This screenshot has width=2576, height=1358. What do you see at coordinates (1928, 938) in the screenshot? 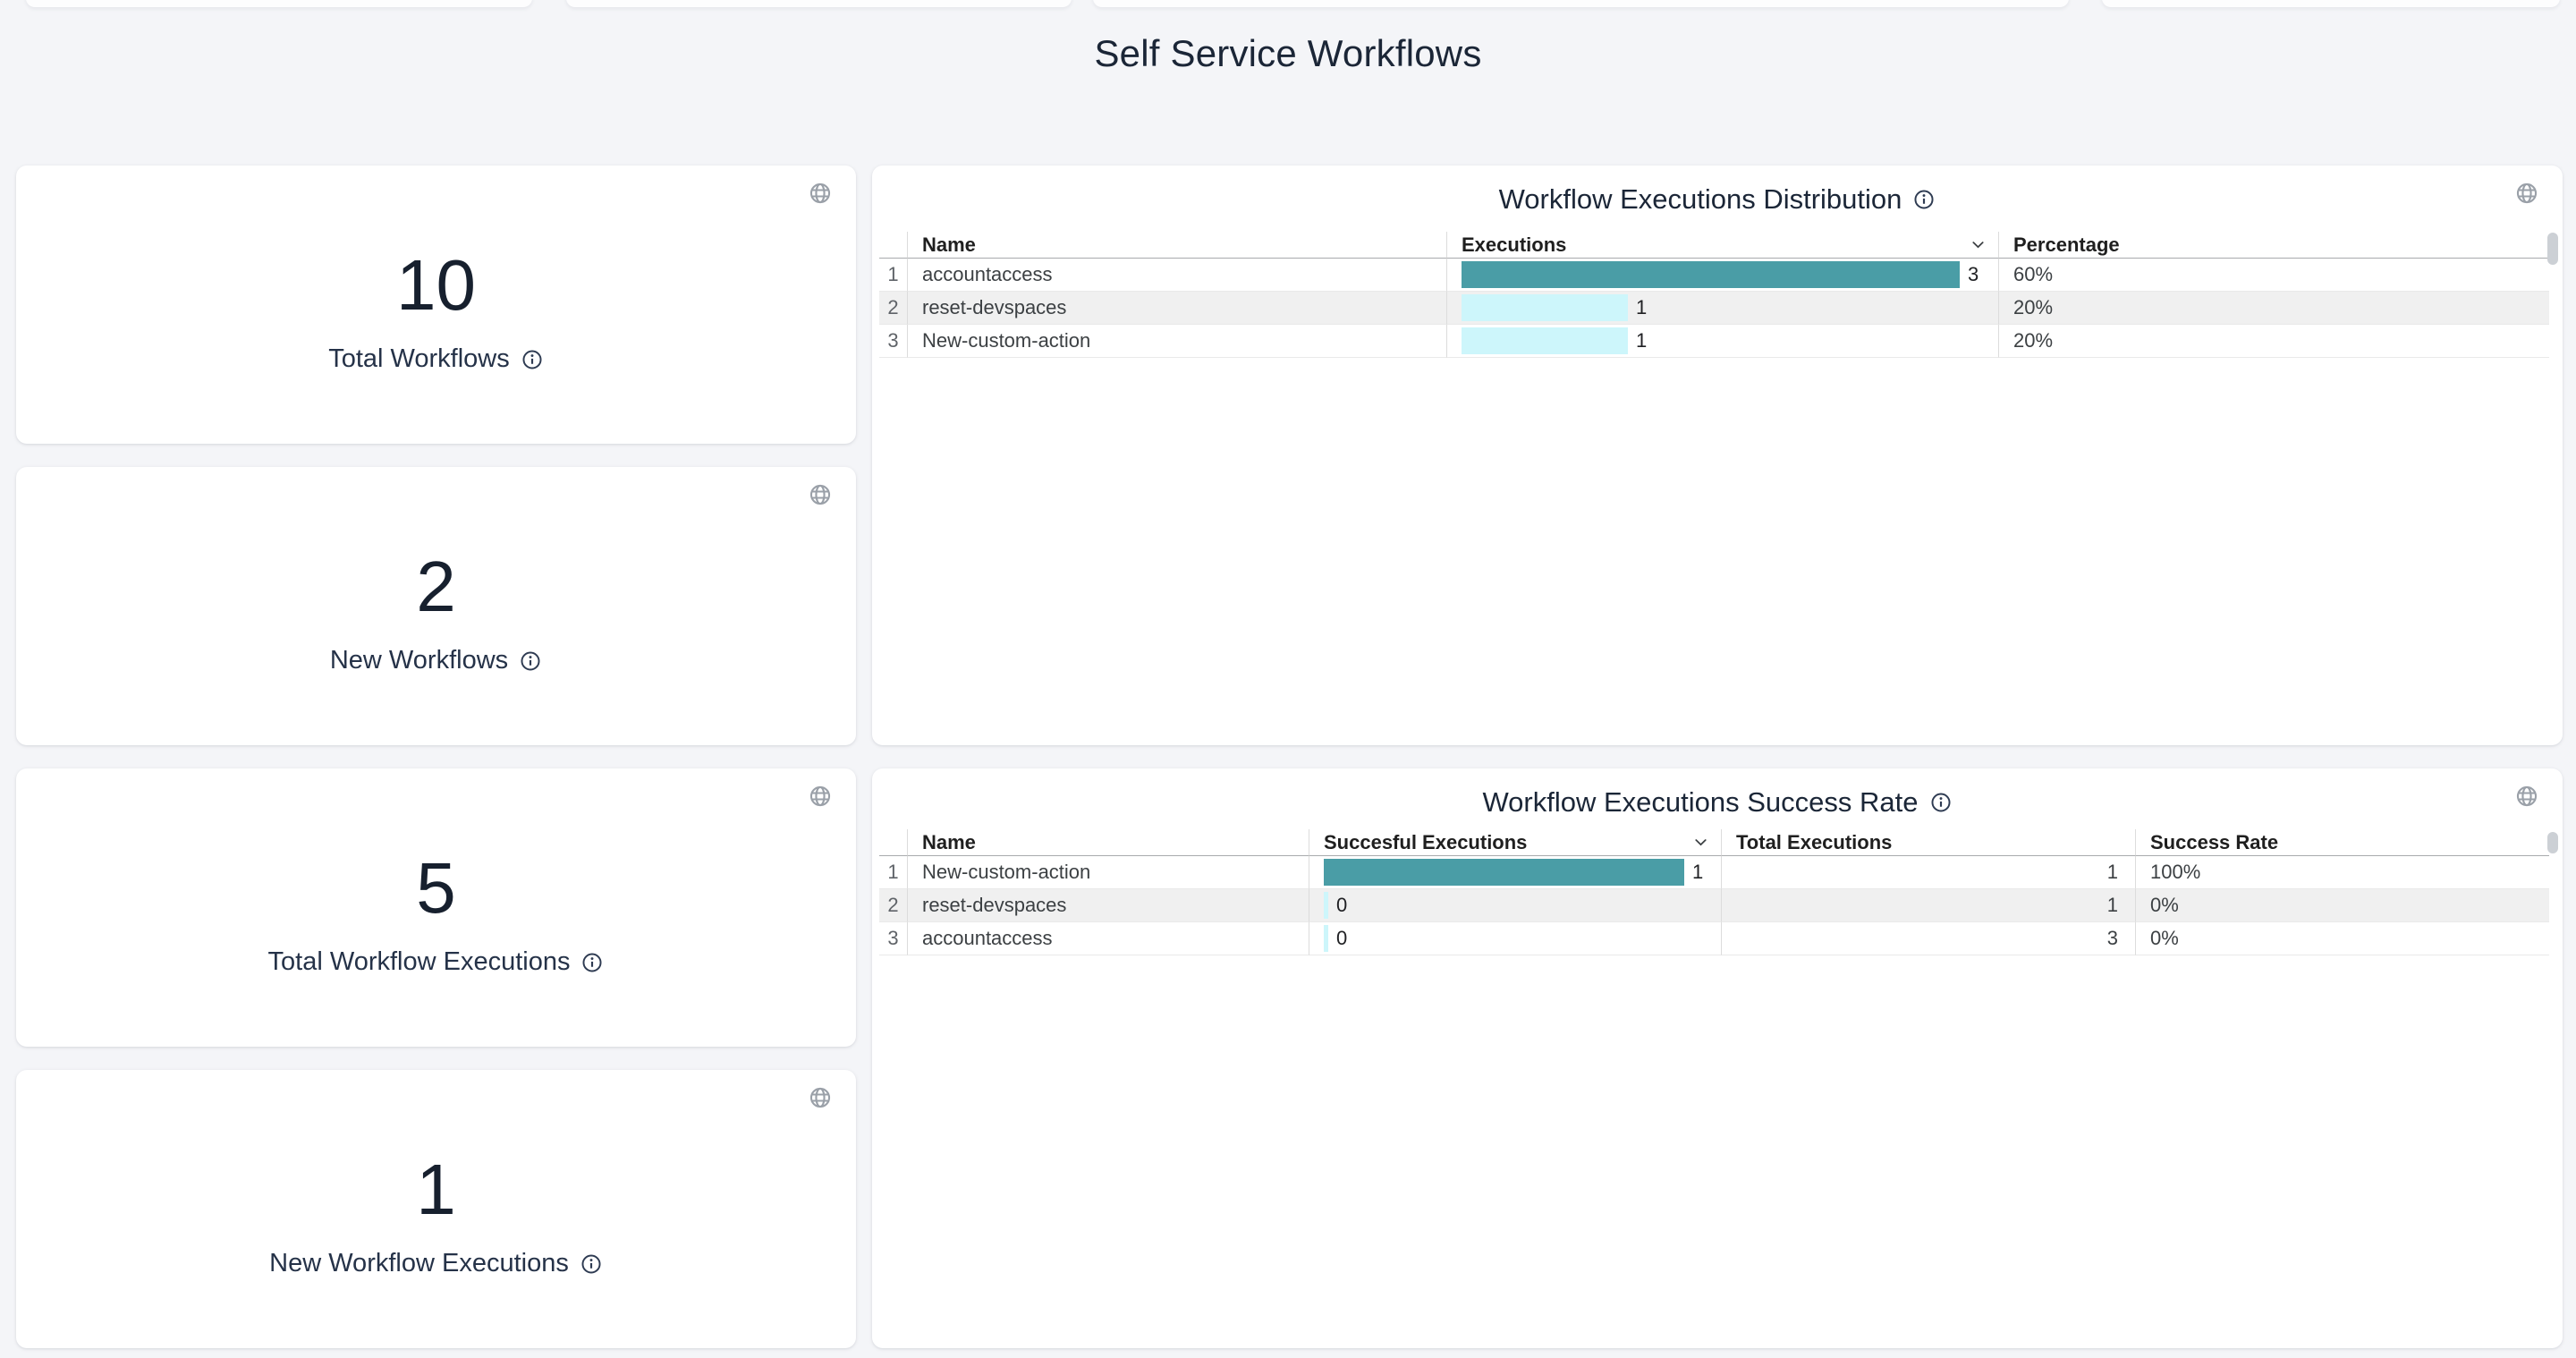
I see `total-executions-value: 3` at bounding box center [1928, 938].